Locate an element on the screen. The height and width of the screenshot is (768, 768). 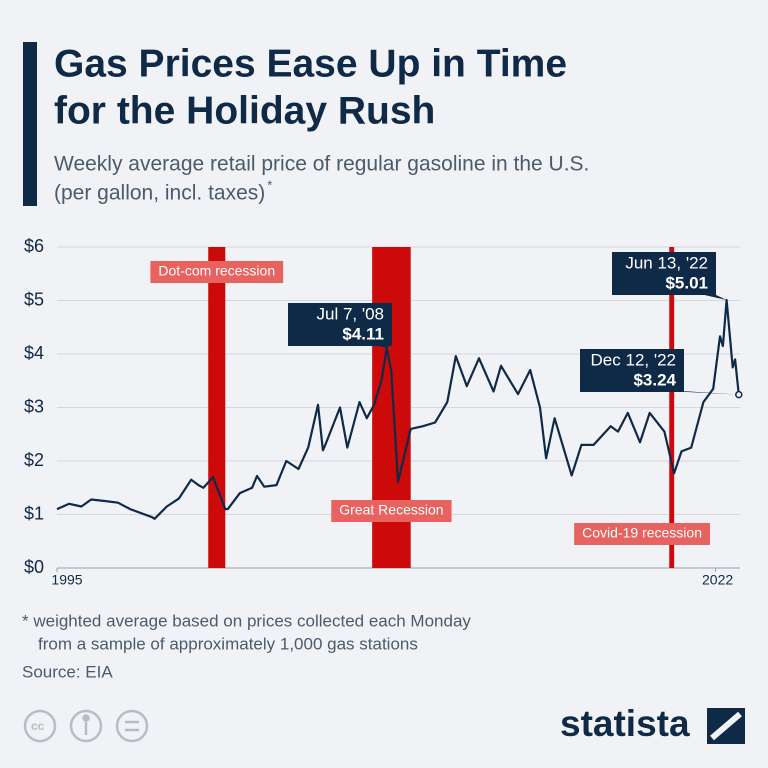
y-tick-label: $0 is located at coordinates (34, 567).